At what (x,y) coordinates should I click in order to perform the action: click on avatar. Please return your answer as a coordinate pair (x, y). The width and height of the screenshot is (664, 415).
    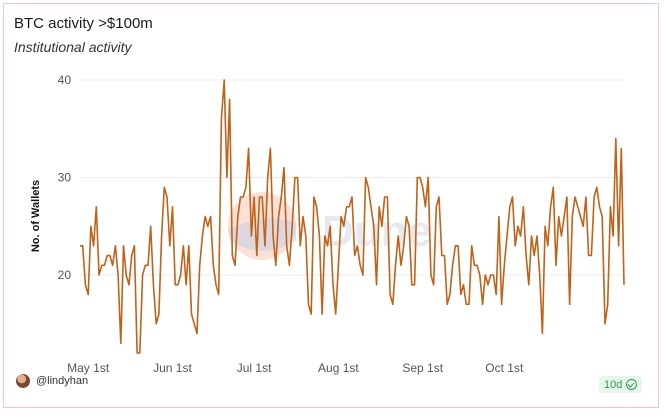
    Looking at the image, I should click on (23, 381).